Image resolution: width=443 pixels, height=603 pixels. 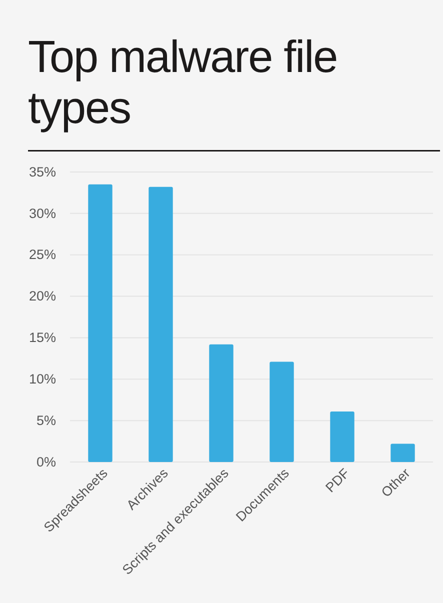 What do you see at coordinates (42, 213) in the screenshot?
I see `y-tick-label: 30%` at bounding box center [42, 213].